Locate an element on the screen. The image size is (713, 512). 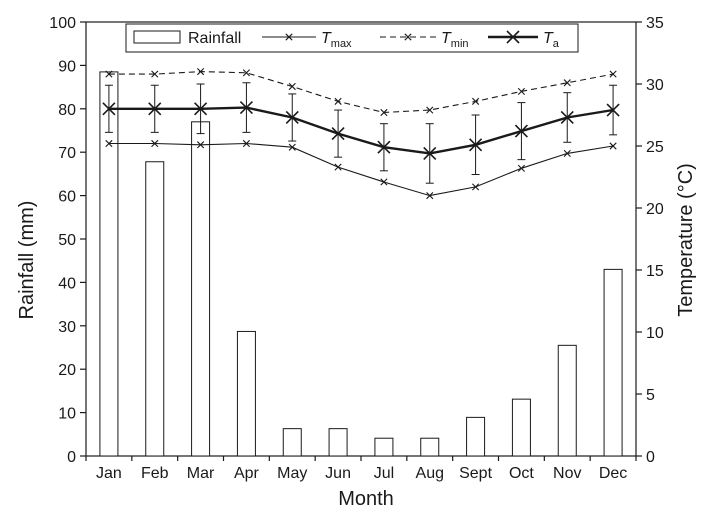
x-axis-title: Month is located at coordinates (366, 499).